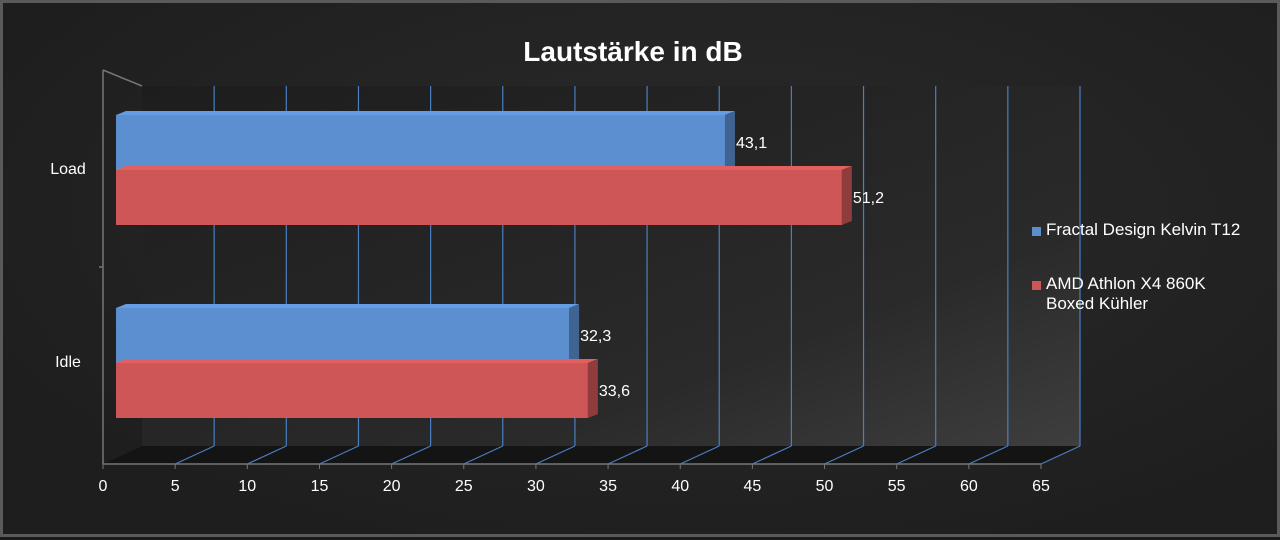 The height and width of the screenshot is (540, 1280). I want to click on x-tick-label: 30, so click(536, 486).